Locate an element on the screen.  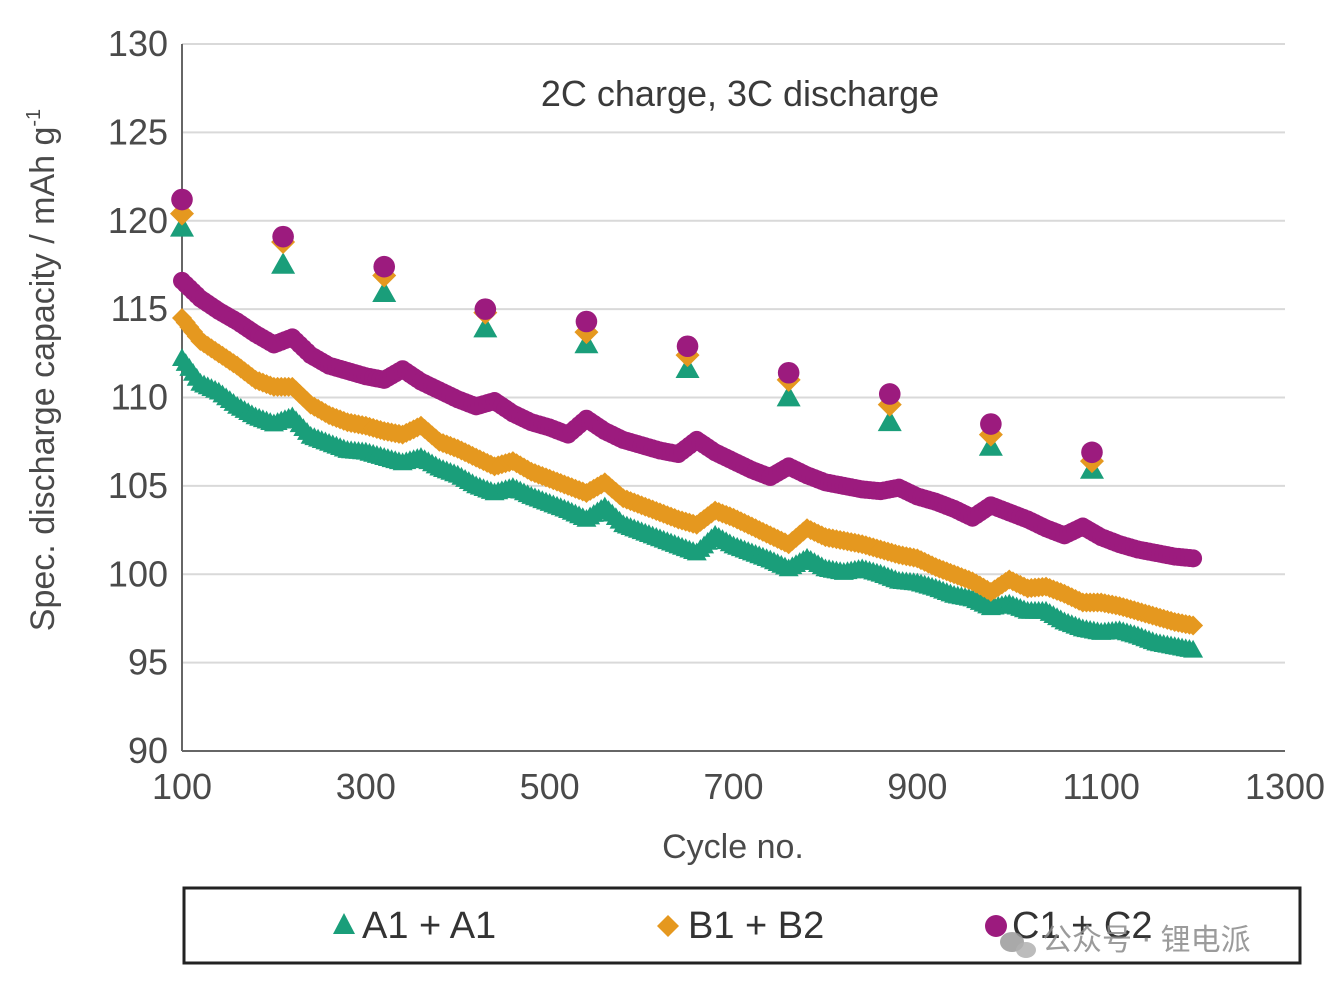
legend-label-c: C1 + C2 is located at coordinates (1082, 926).